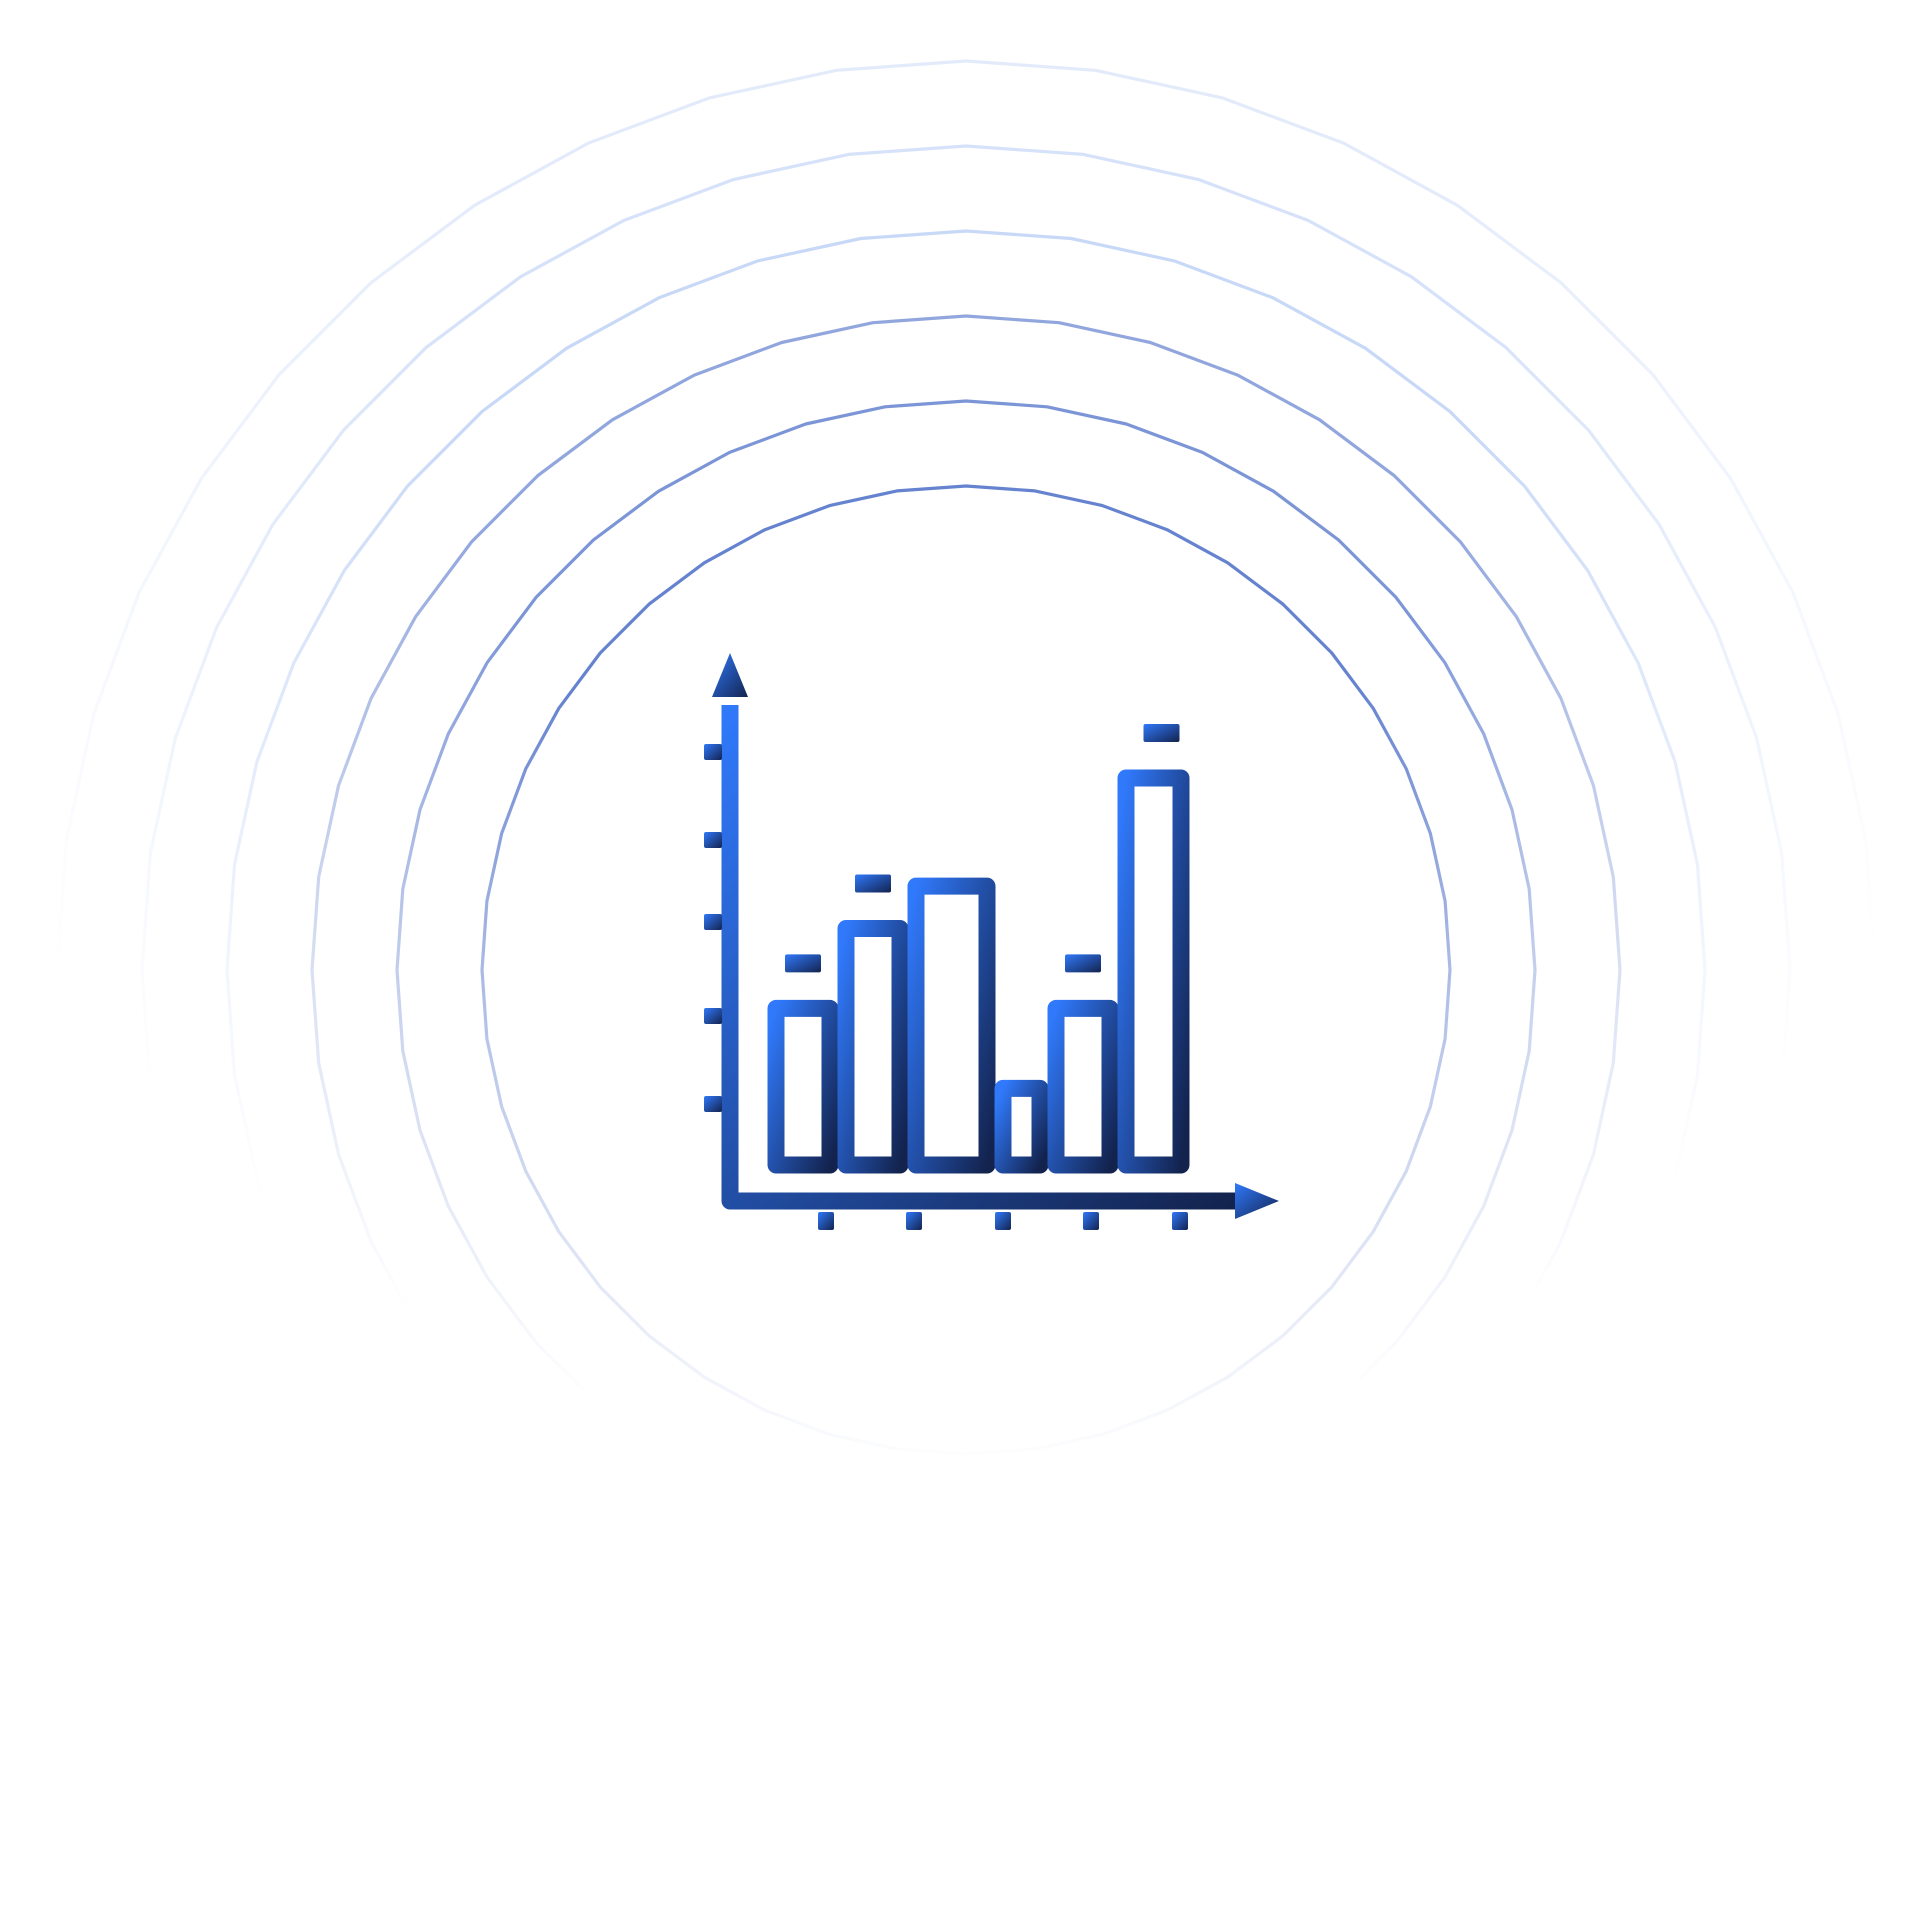  What do you see at coordinates (730, 675) in the screenshot?
I see `y-axis-arrow` at bounding box center [730, 675].